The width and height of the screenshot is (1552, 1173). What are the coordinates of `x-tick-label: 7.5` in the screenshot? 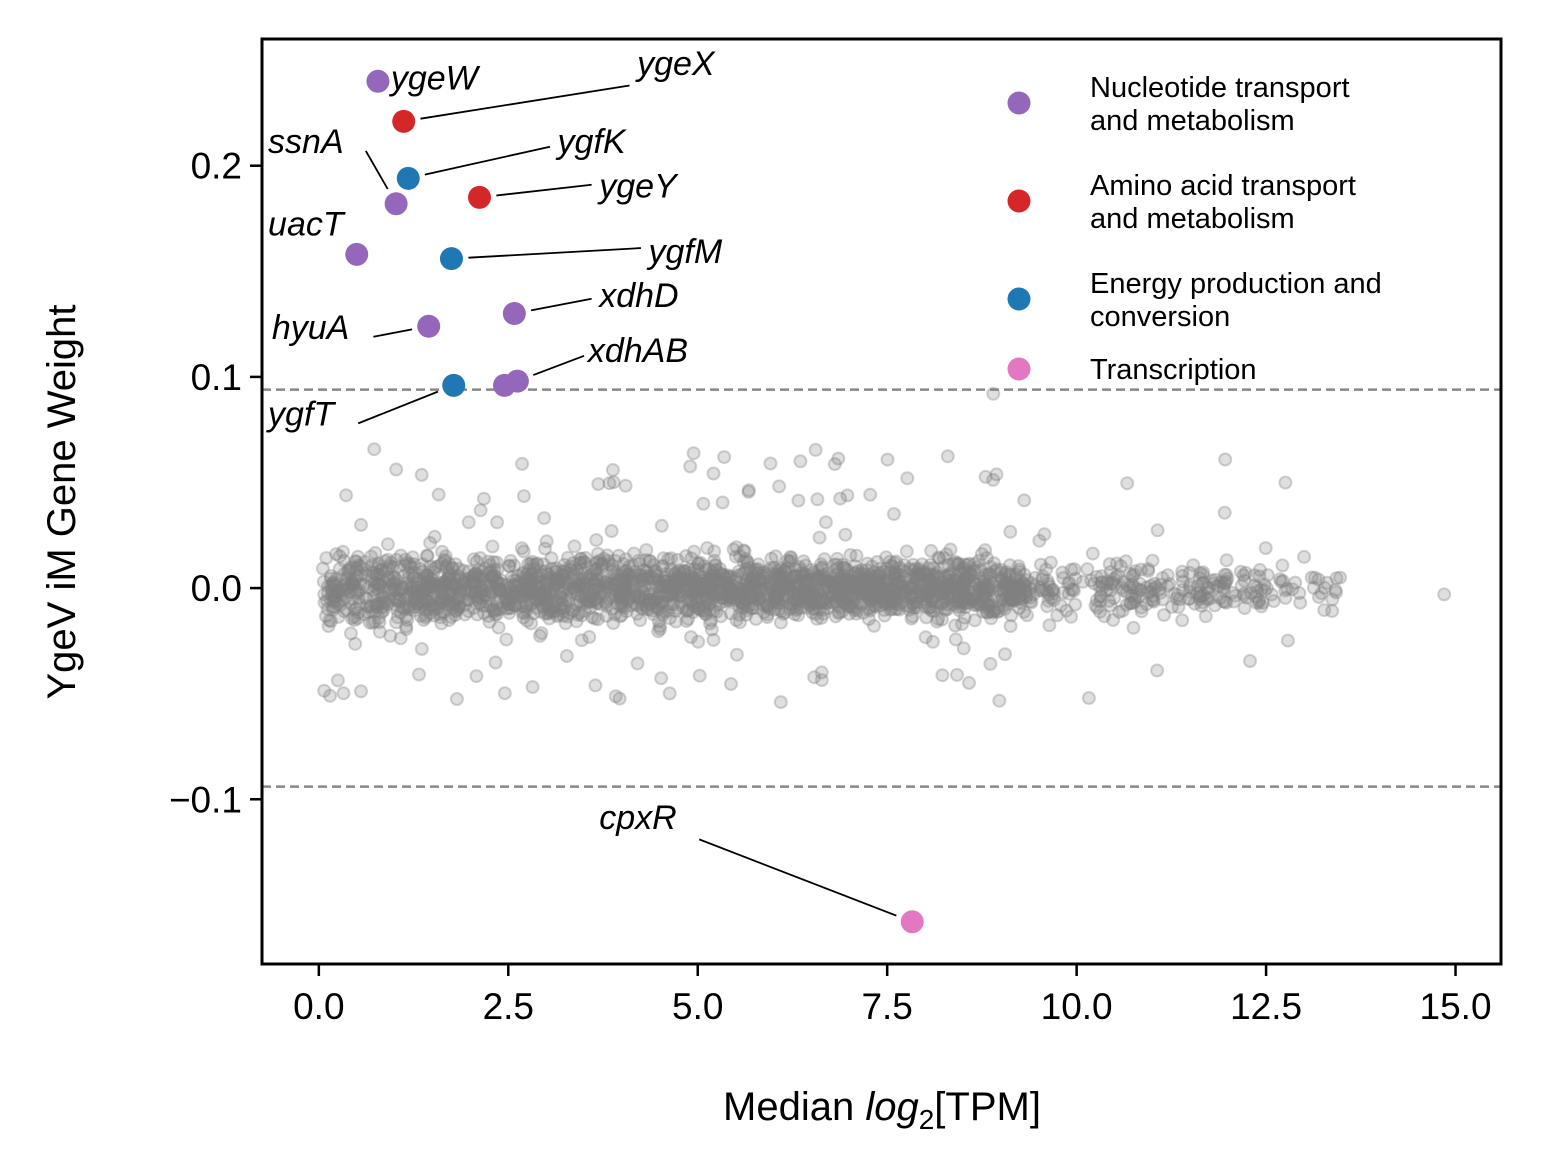 It's located at (886, 1006).